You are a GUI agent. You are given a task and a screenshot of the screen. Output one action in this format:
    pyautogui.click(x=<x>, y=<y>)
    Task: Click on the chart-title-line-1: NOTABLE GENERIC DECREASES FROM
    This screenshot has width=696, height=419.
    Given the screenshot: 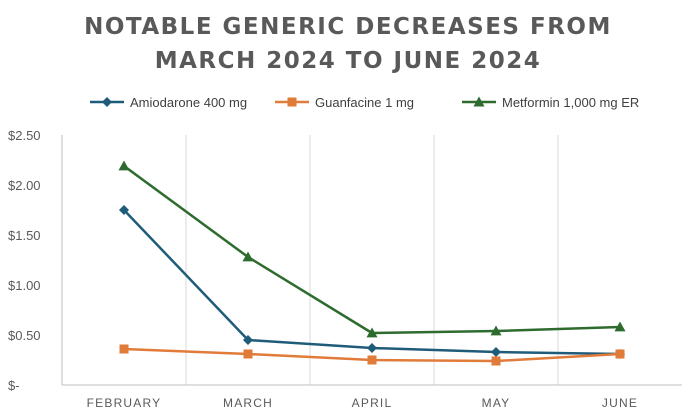 What is the action you would take?
    pyautogui.click(x=348, y=27)
    